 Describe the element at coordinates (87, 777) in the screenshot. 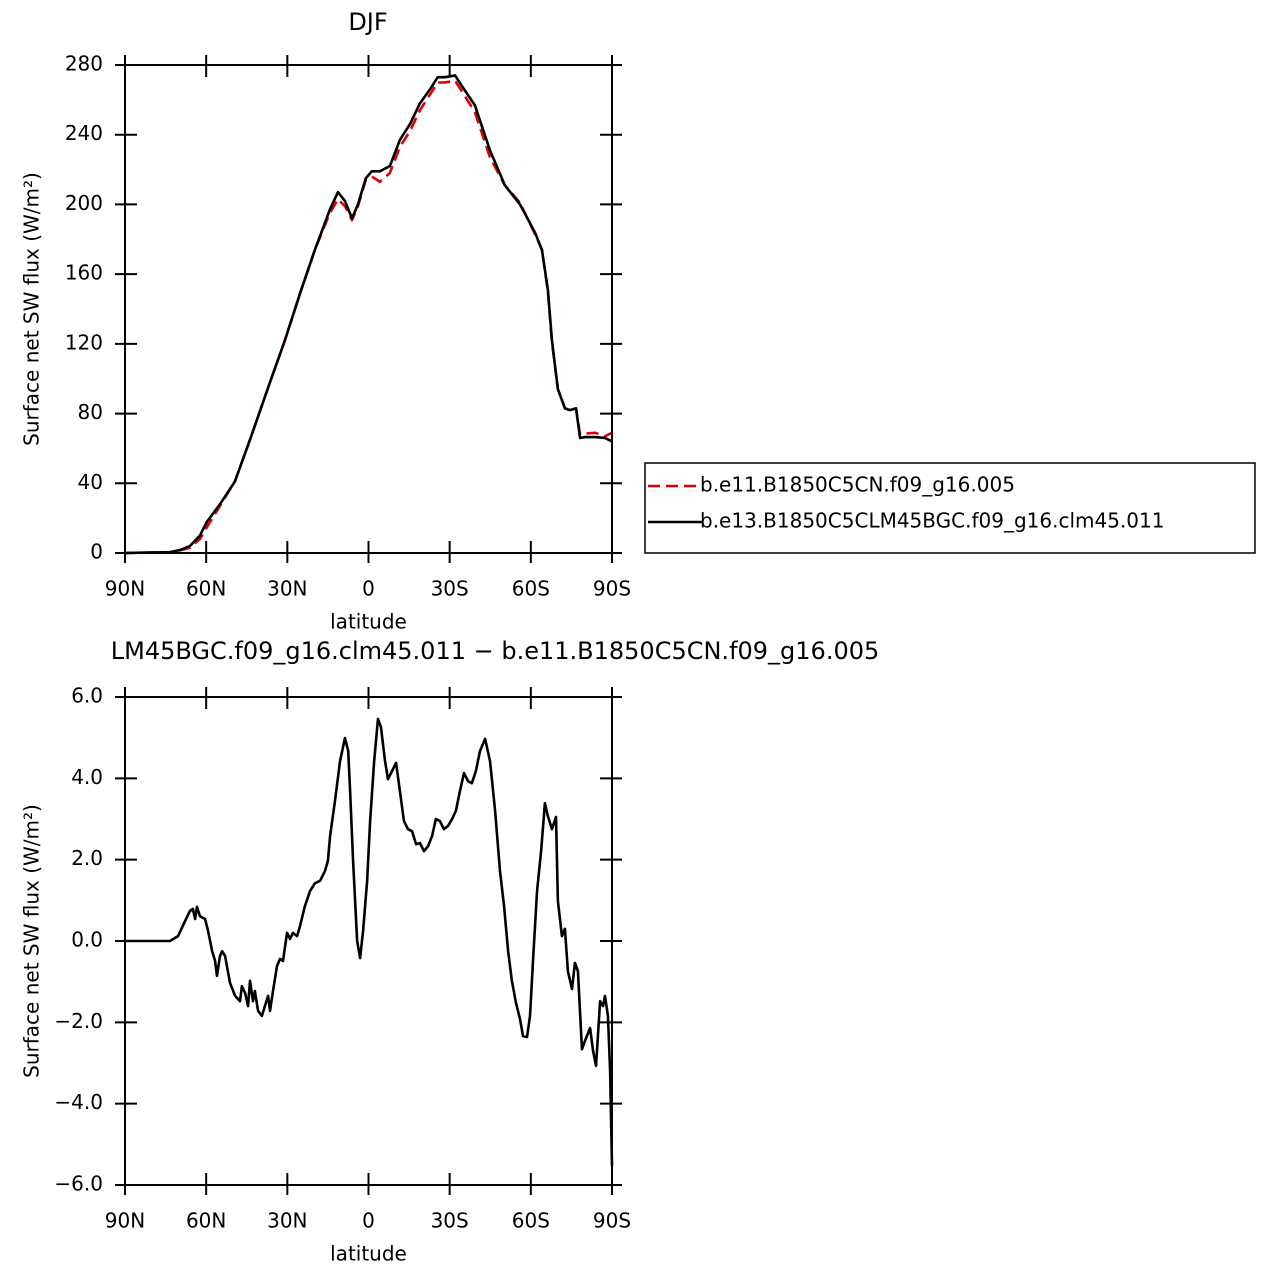

I see `y-tick-label: 4.0` at that location.